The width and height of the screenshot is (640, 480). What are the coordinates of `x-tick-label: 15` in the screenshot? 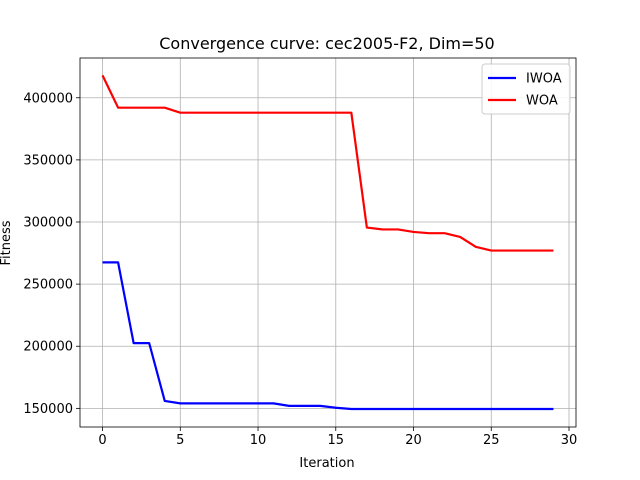 It's located at (336, 440).